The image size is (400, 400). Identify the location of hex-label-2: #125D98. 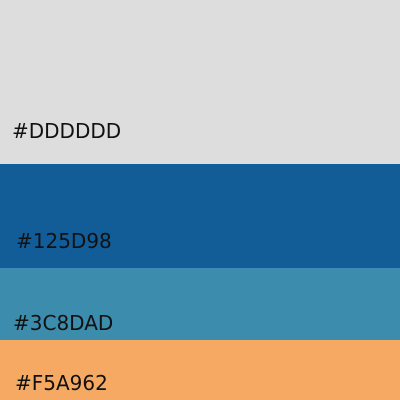
(64, 241).